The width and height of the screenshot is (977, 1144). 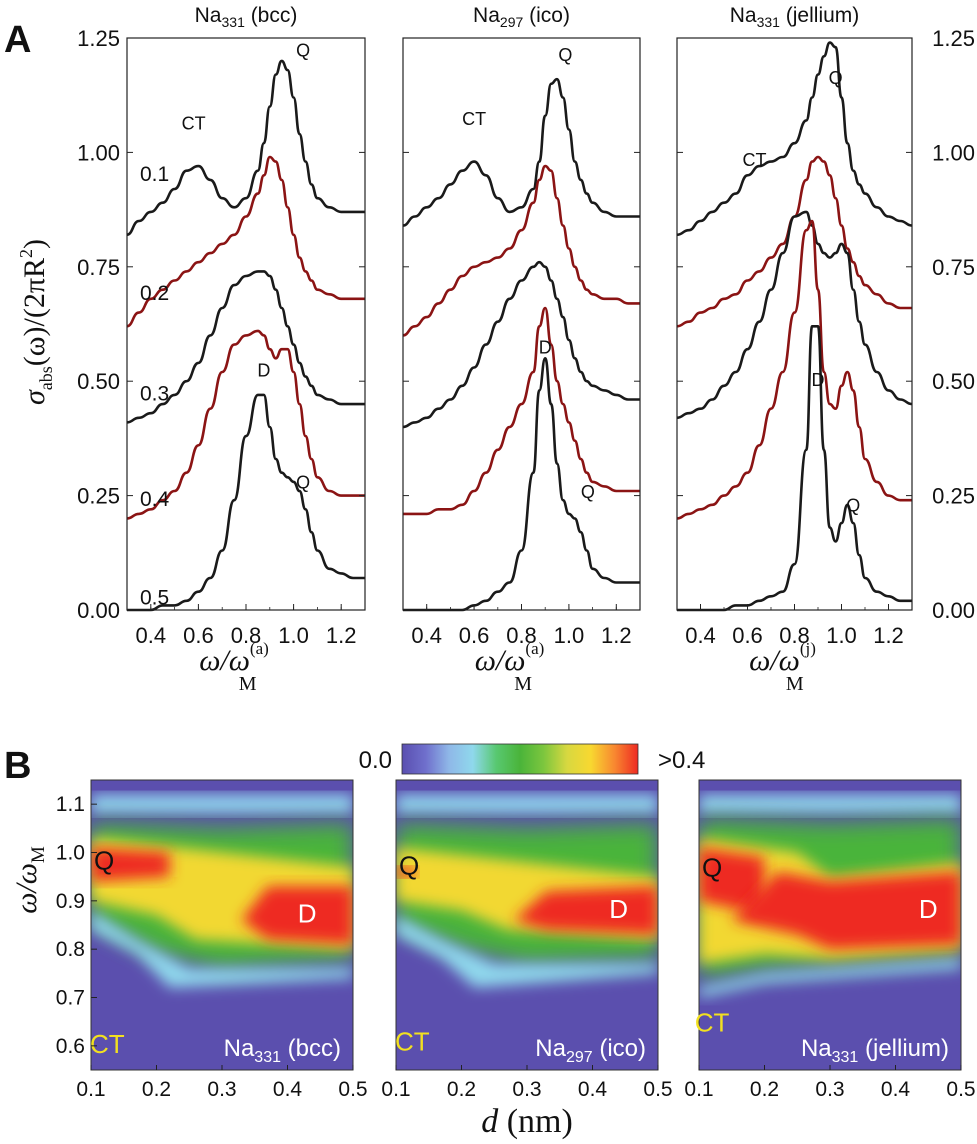 I want to click on offset-label: 0.3, so click(x=154, y=394).